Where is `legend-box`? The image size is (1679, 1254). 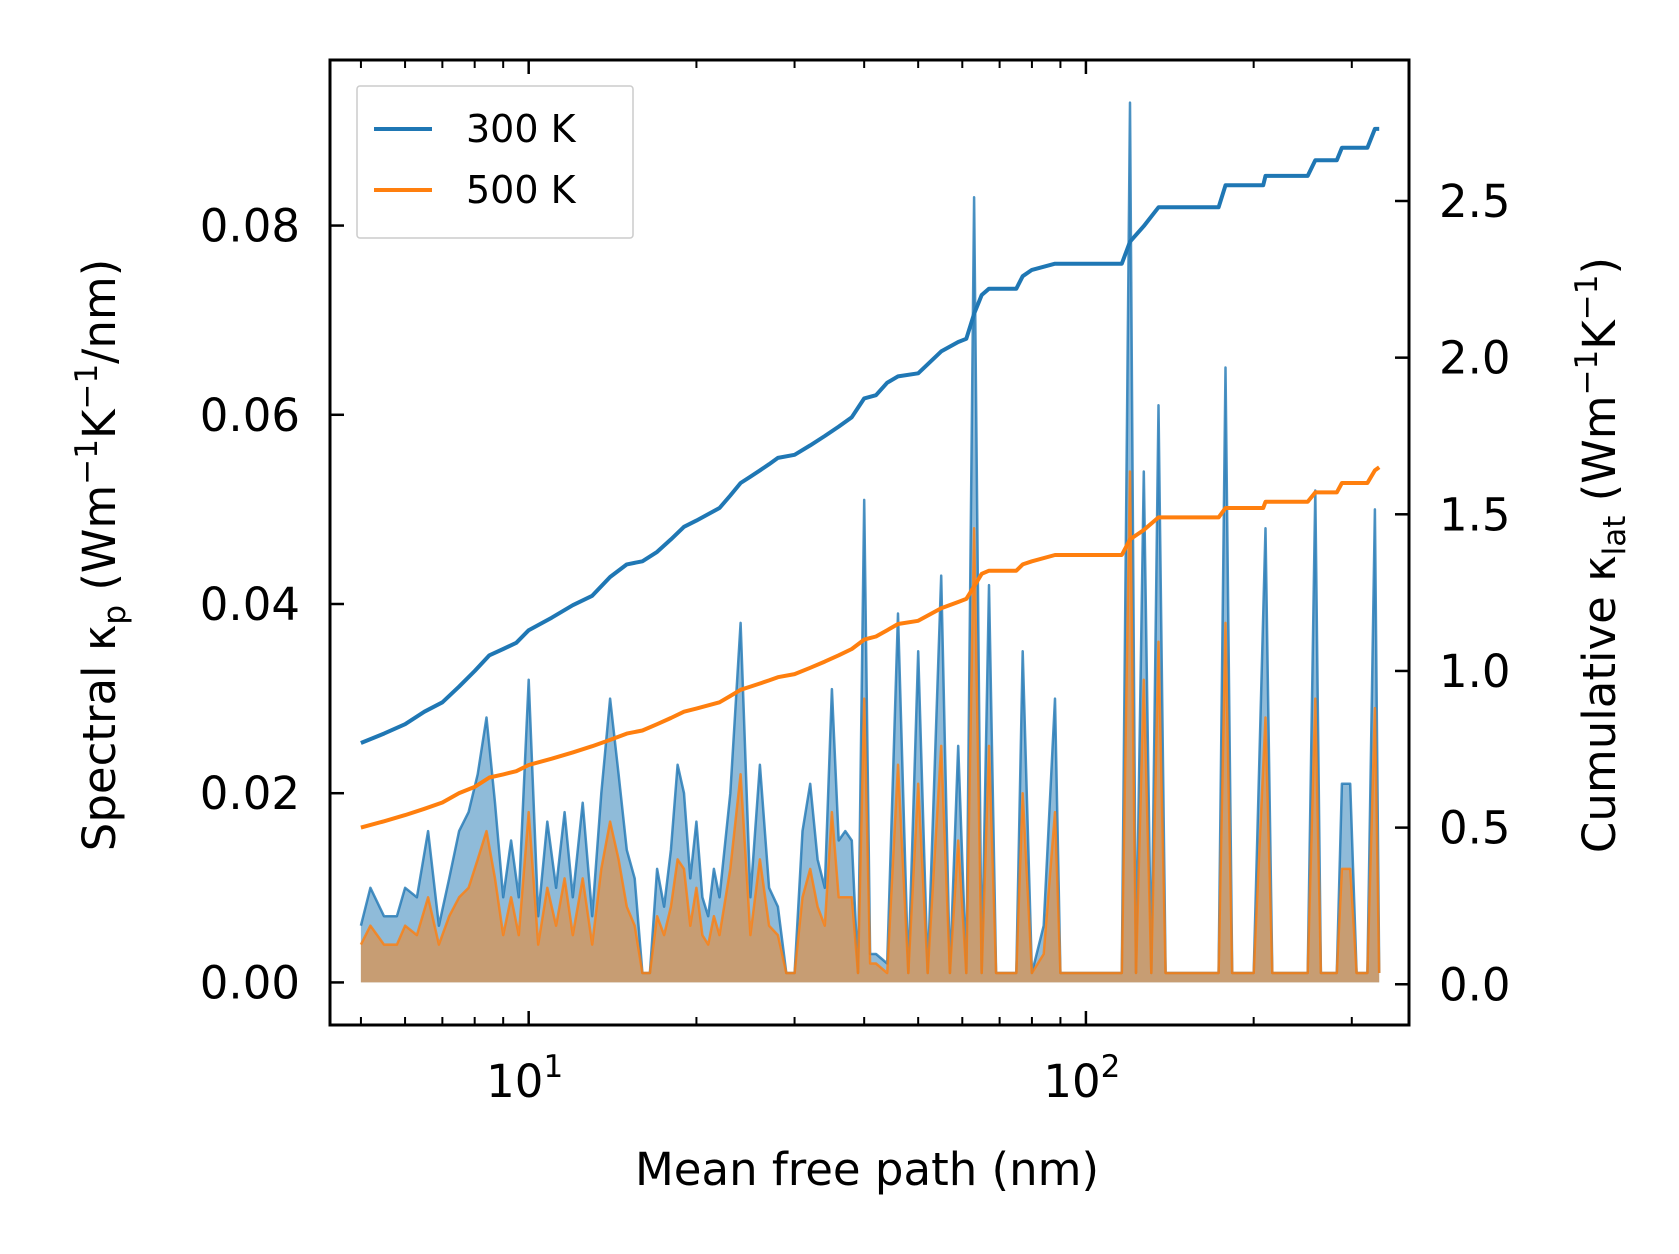 legend-box is located at coordinates (495, 162).